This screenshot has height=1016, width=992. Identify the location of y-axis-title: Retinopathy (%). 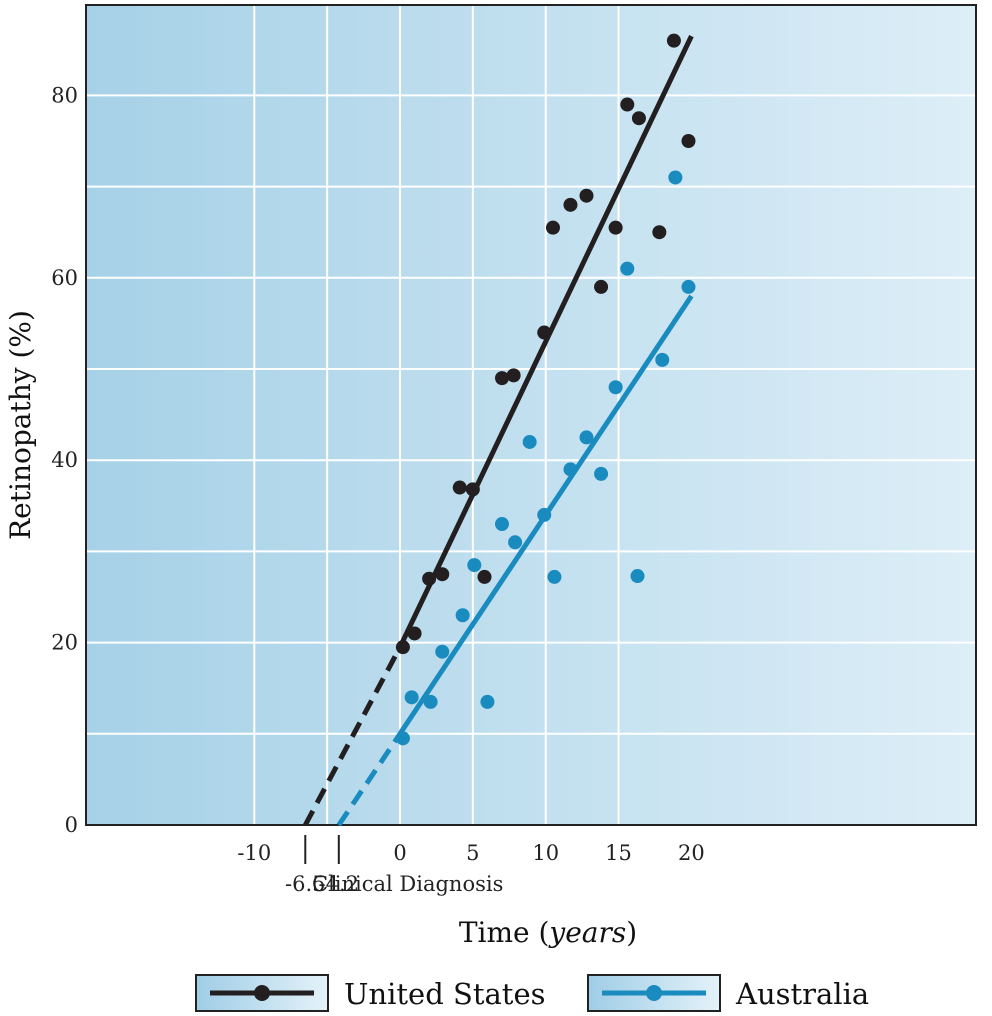
(20, 425).